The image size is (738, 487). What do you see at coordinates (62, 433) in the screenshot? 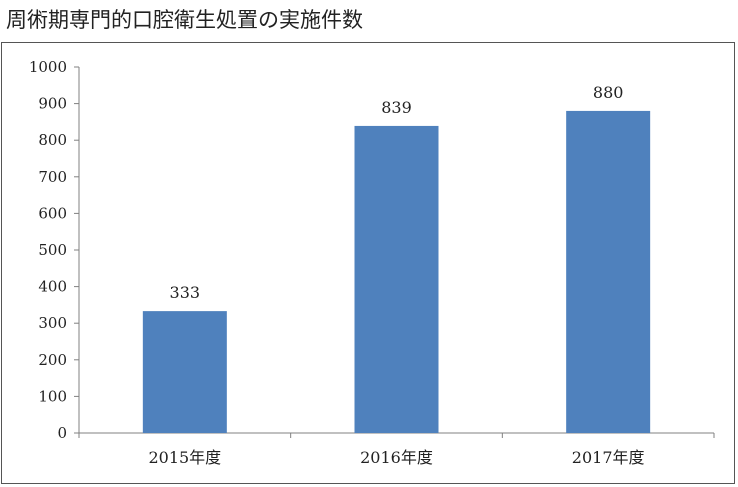
I see `y-tick-label: 0` at bounding box center [62, 433].